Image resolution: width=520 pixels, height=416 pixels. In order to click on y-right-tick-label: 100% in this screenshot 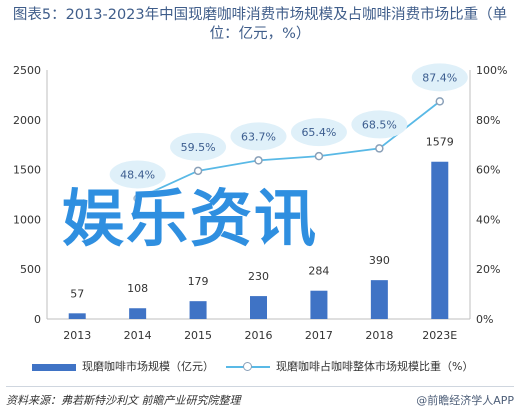, I will do `click(491, 70)`.